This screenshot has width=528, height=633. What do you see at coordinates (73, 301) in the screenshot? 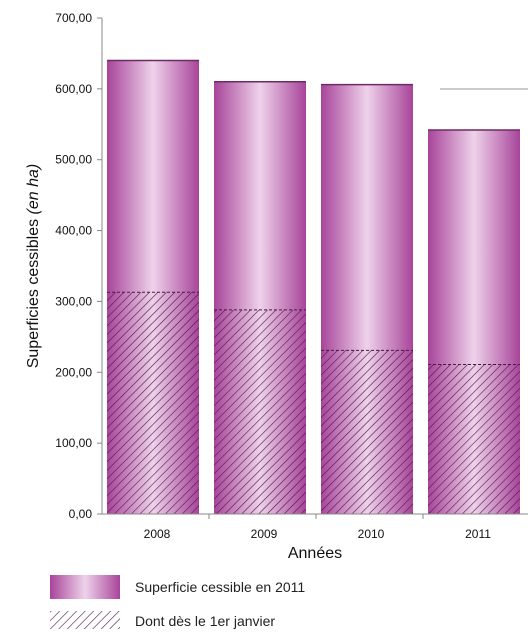
I see `y-tick-label: 300,00` at bounding box center [73, 301].